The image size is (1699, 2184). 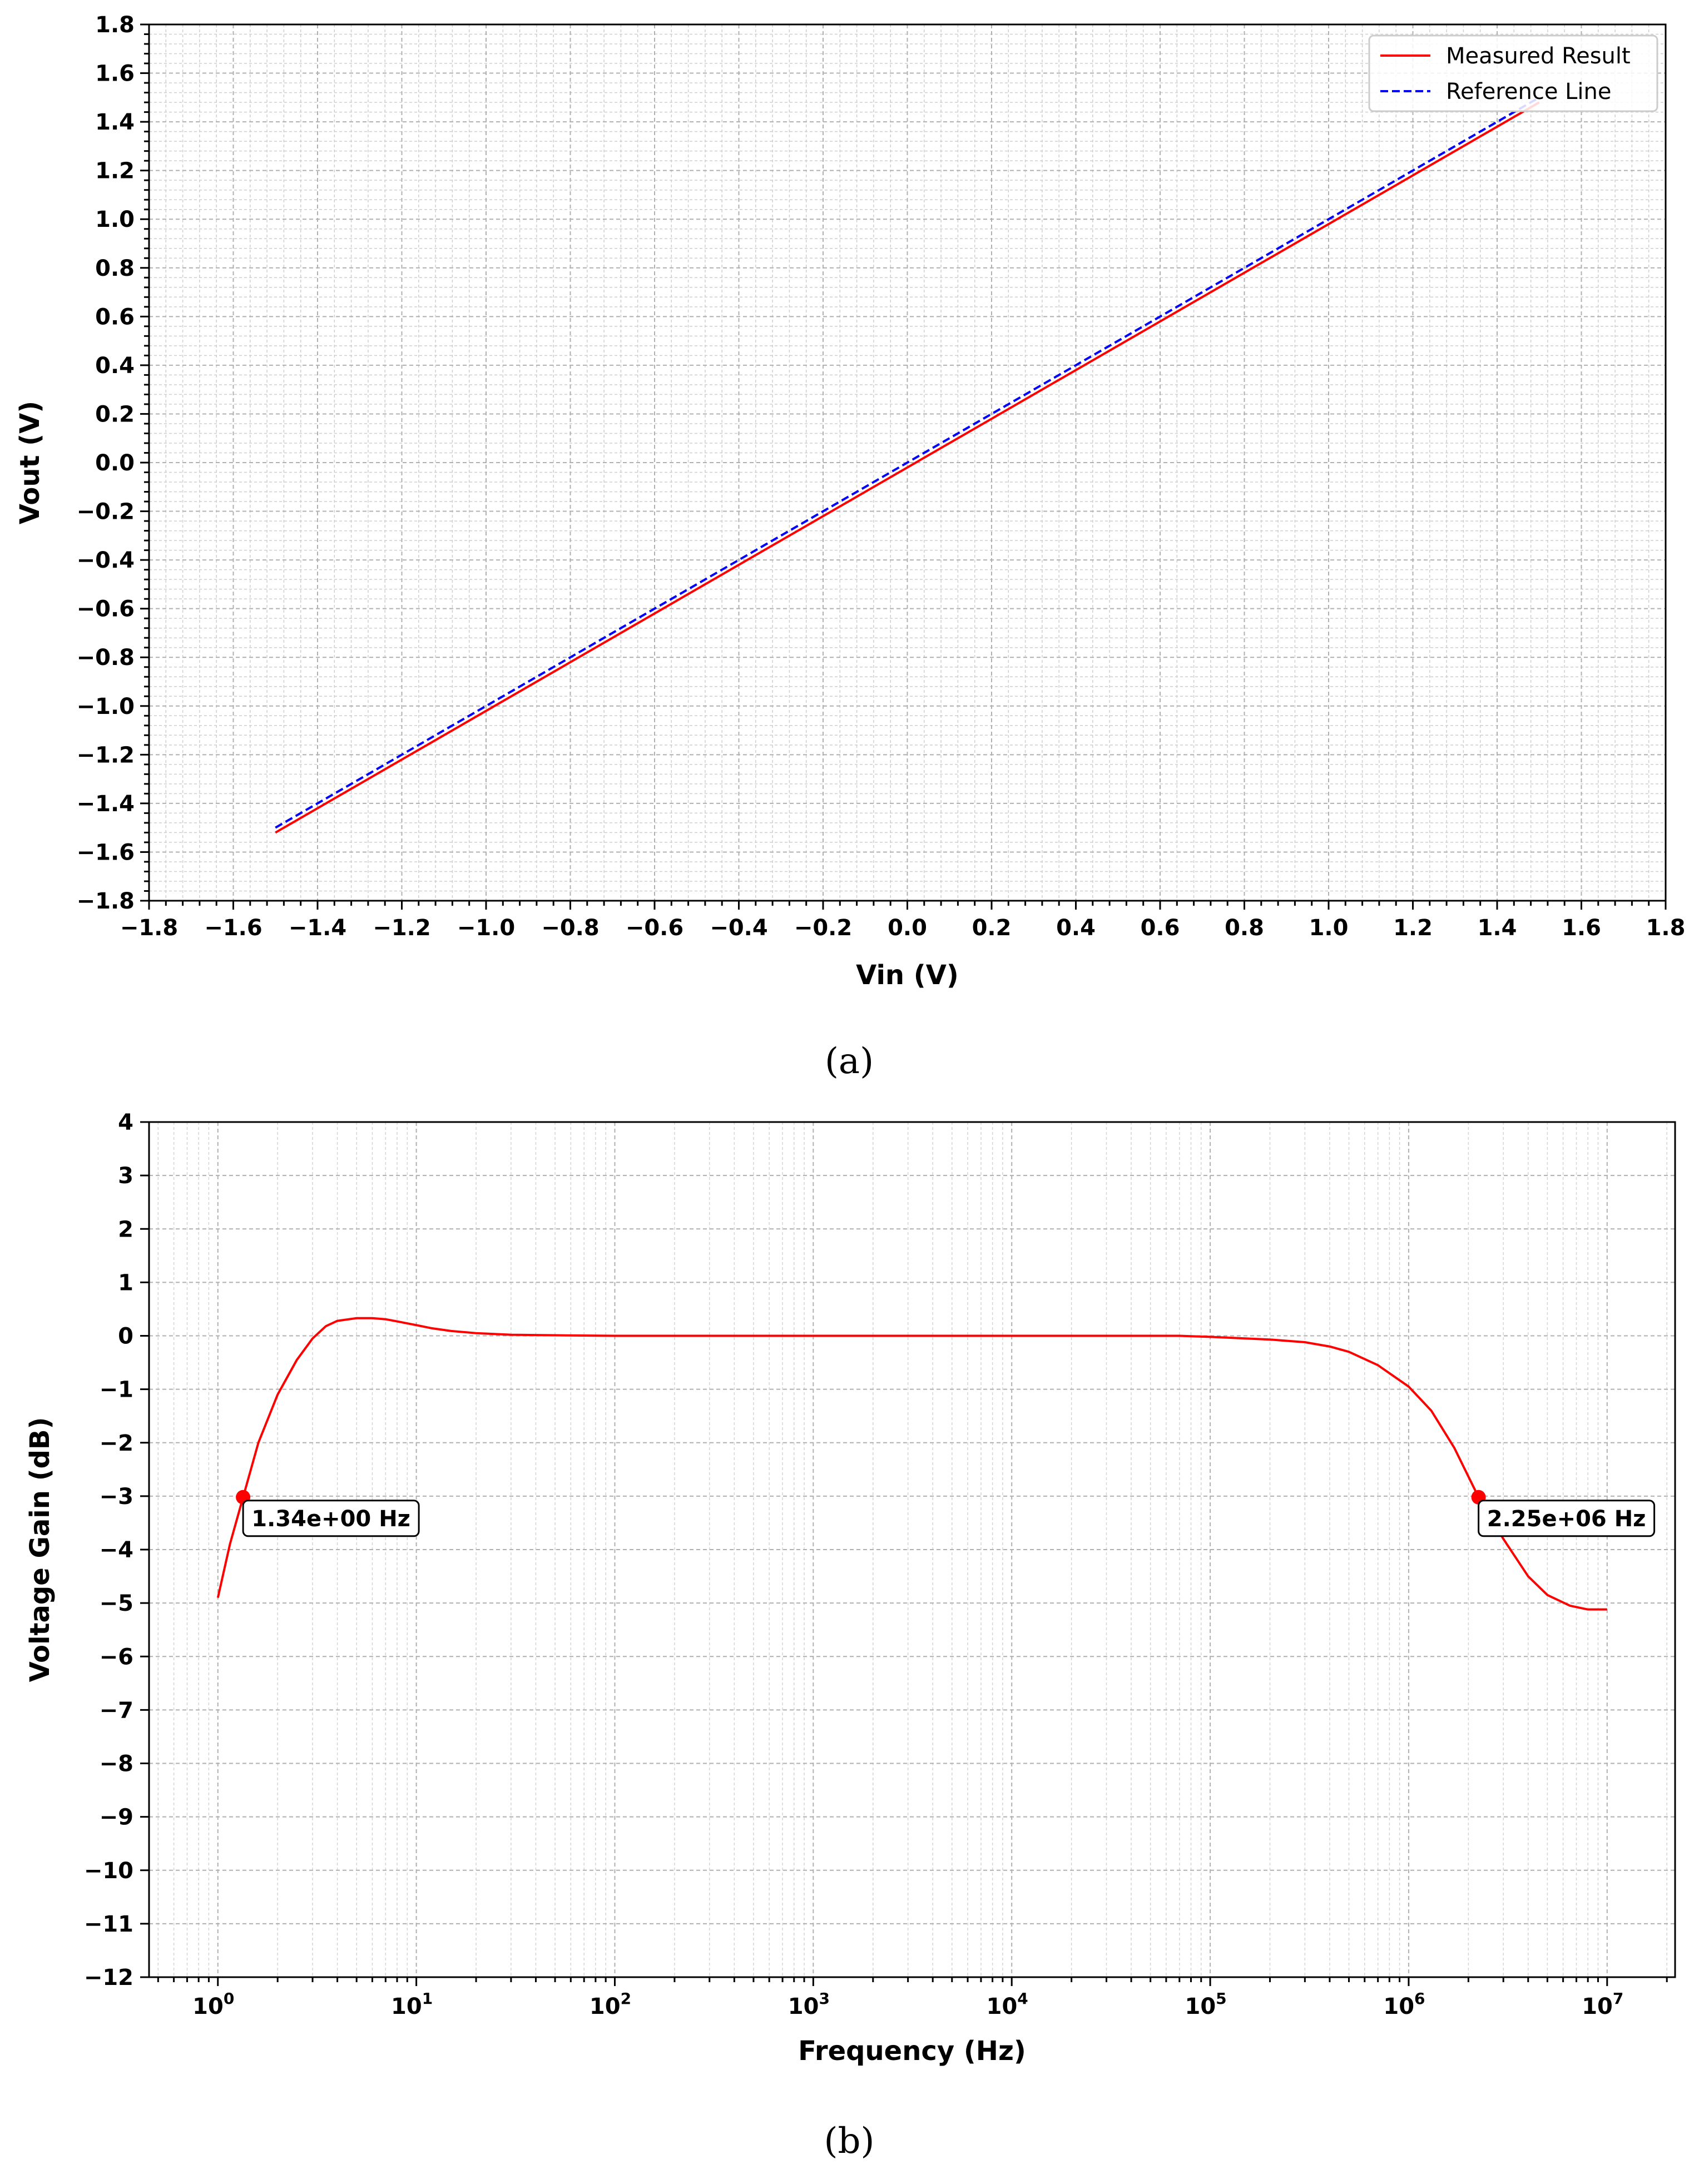 I want to click on chart-b-x-tick-exponent: 3, so click(x=824, y=1998).